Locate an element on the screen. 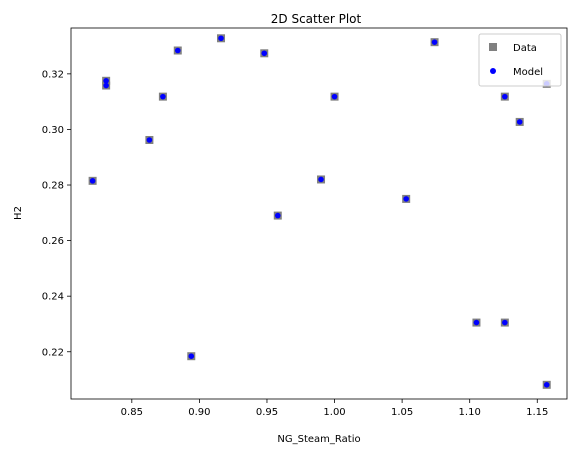  legend-data-marker is located at coordinates (493, 47).